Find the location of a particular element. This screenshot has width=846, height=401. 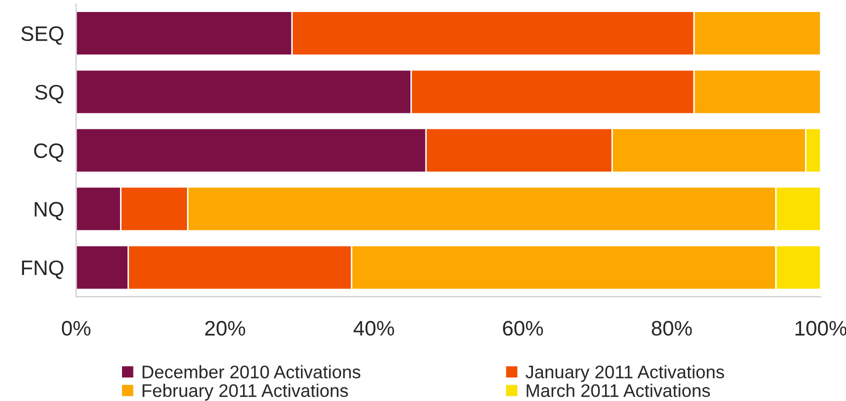

y-tick-label: SEQ is located at coordinates (42, 35).